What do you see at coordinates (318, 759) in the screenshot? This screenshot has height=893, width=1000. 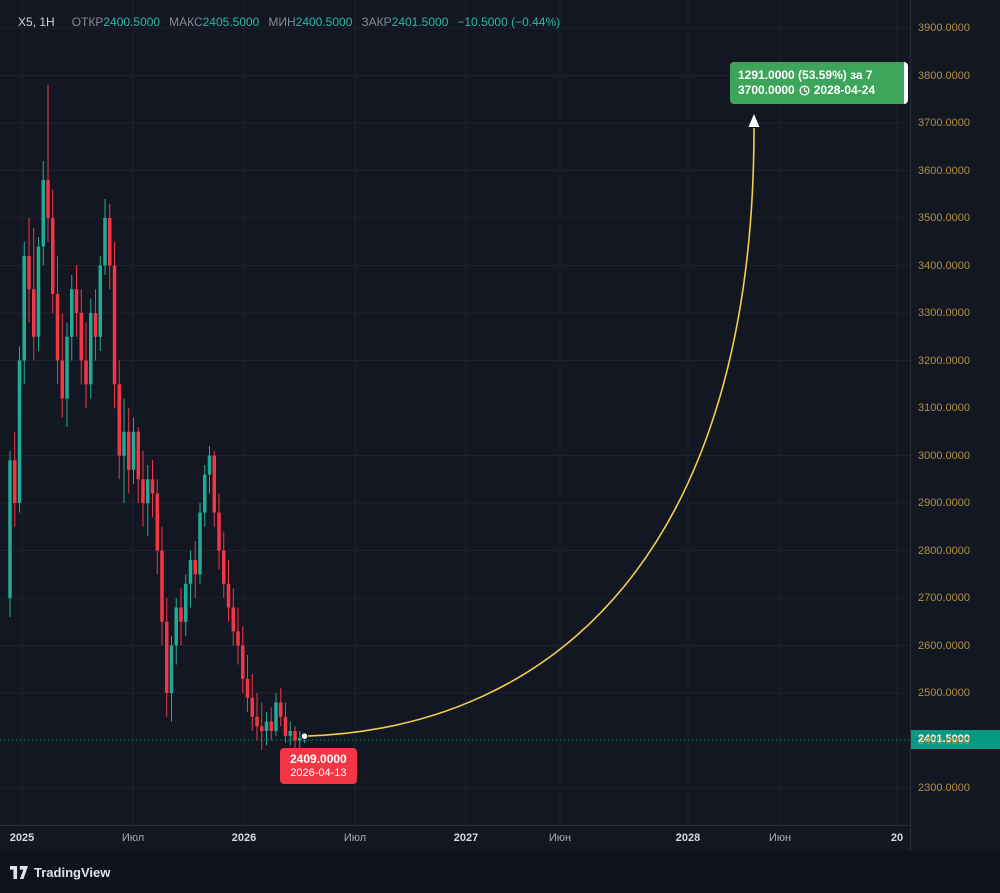 I see `projection-start-price: 2409.0000` at bounding box center [318, 759].